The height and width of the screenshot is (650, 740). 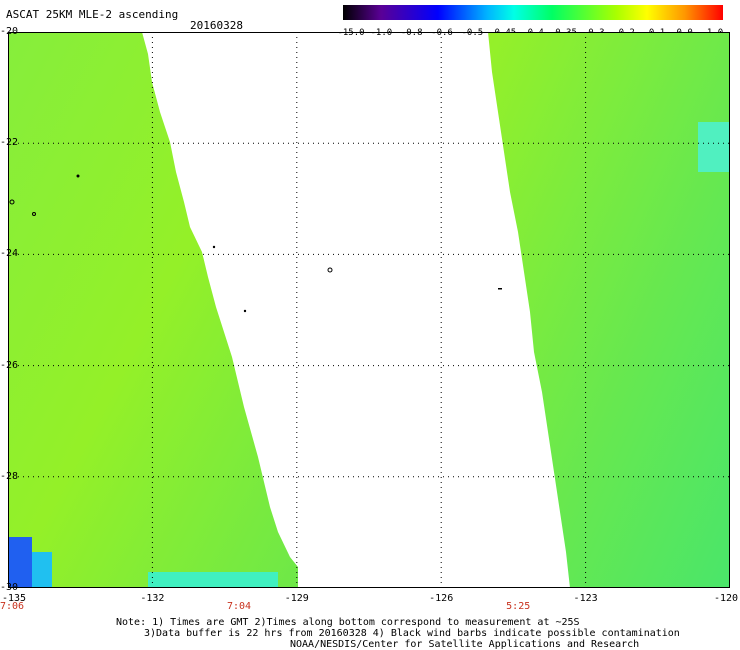 I want to click on map-title: ASCAT 25KM MLE-2 ascending, so click(x=92, y=14).